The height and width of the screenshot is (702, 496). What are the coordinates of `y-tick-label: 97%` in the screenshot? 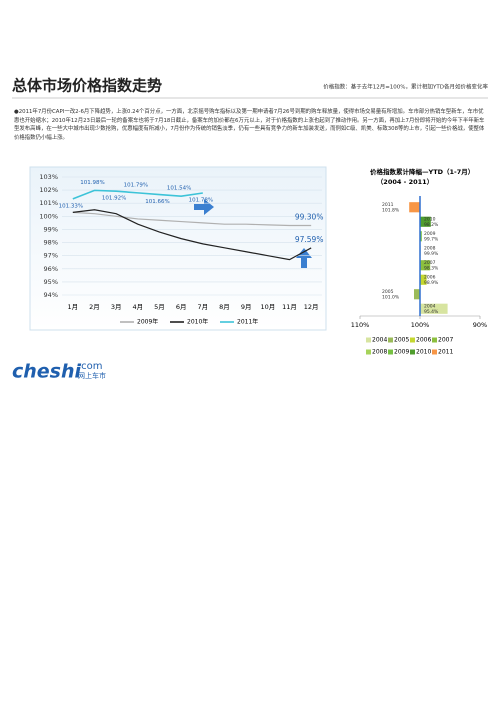 It's located at (51, 256).